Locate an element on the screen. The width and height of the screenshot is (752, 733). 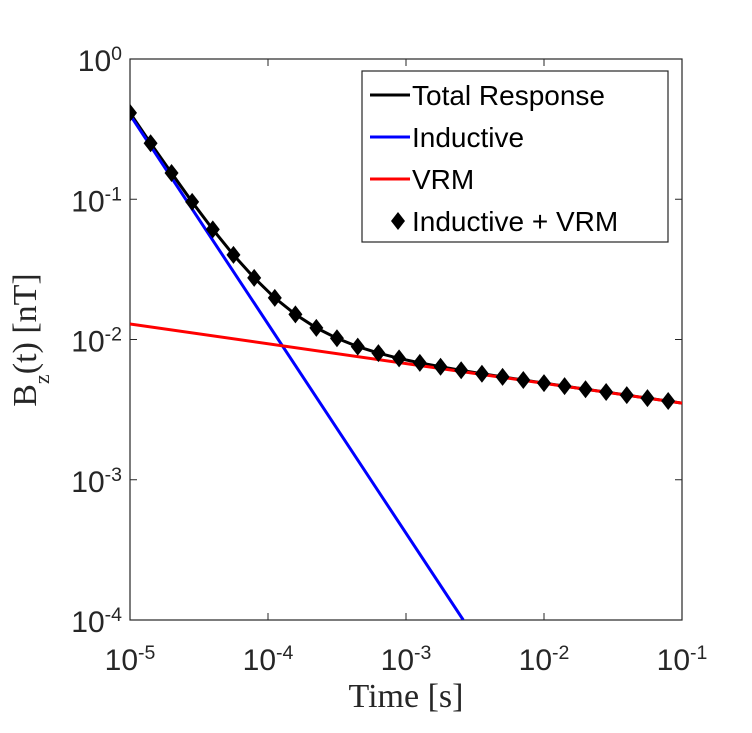
x-tick-label: 10⁻⁴ is located at coordinates (268, 659).